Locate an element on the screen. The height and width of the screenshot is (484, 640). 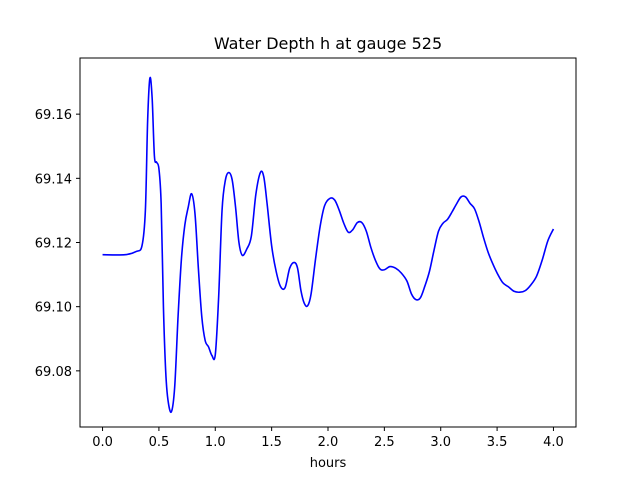
x-axis-ticks: 0.0 0.5 1.0 1.5 2.0 2.5 3.0 3.5 4.0 is located at coordinates (328, 438).